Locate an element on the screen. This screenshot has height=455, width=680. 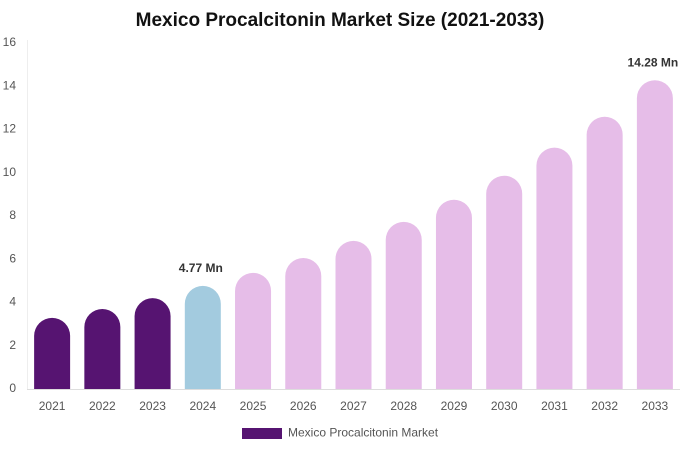
y-tick-label: 8 is located at coordinates (12, 215).